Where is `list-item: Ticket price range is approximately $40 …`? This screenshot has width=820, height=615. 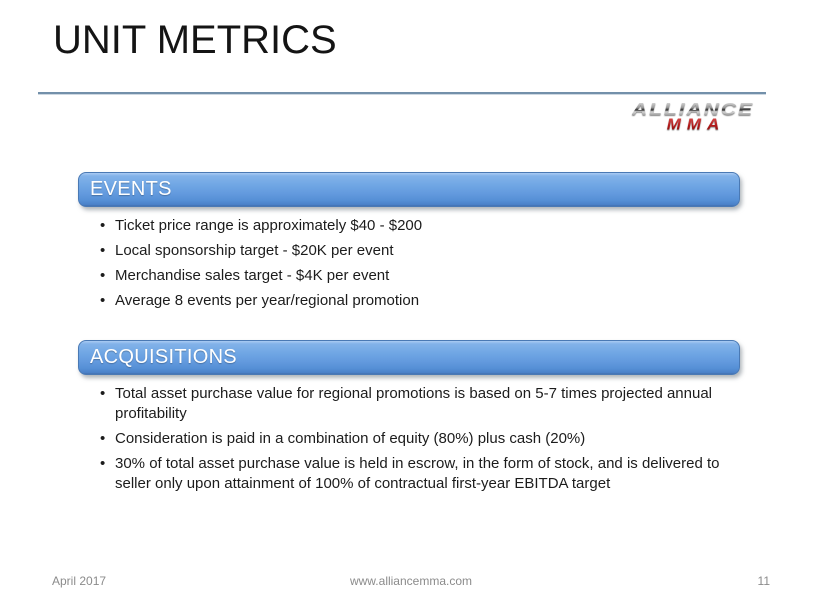 list-item: Ticket price range is approximately $40 … is located at coordinates (413, 226).